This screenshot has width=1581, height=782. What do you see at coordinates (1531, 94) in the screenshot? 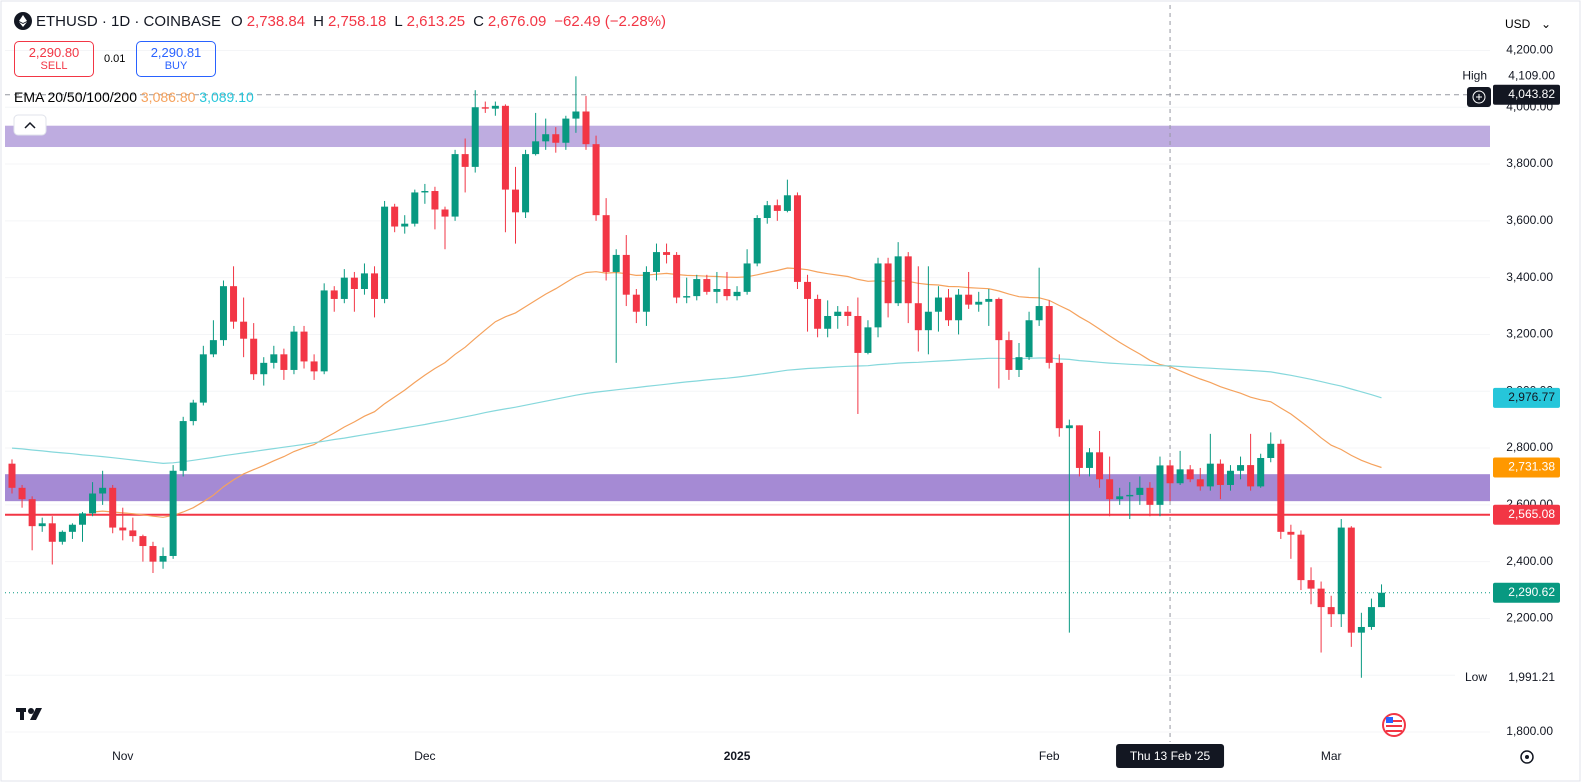
I see `price-label: 4,043.82` at bounding box center [1531, 94].